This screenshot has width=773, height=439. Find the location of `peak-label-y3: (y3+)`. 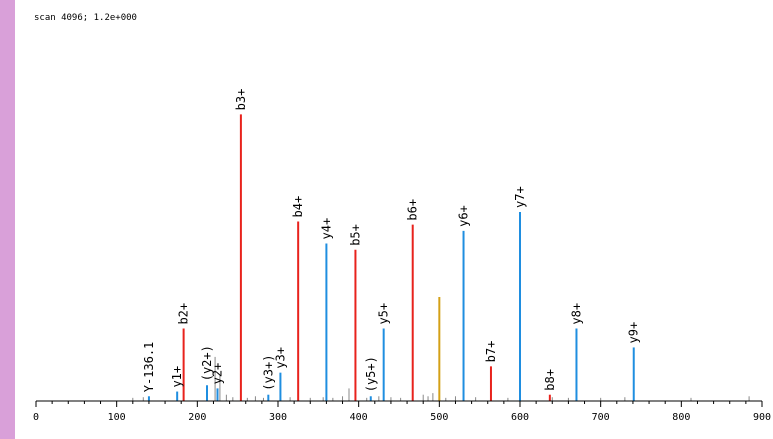

peak-label-y3: (y3+) is located at coordinates (268, 373).